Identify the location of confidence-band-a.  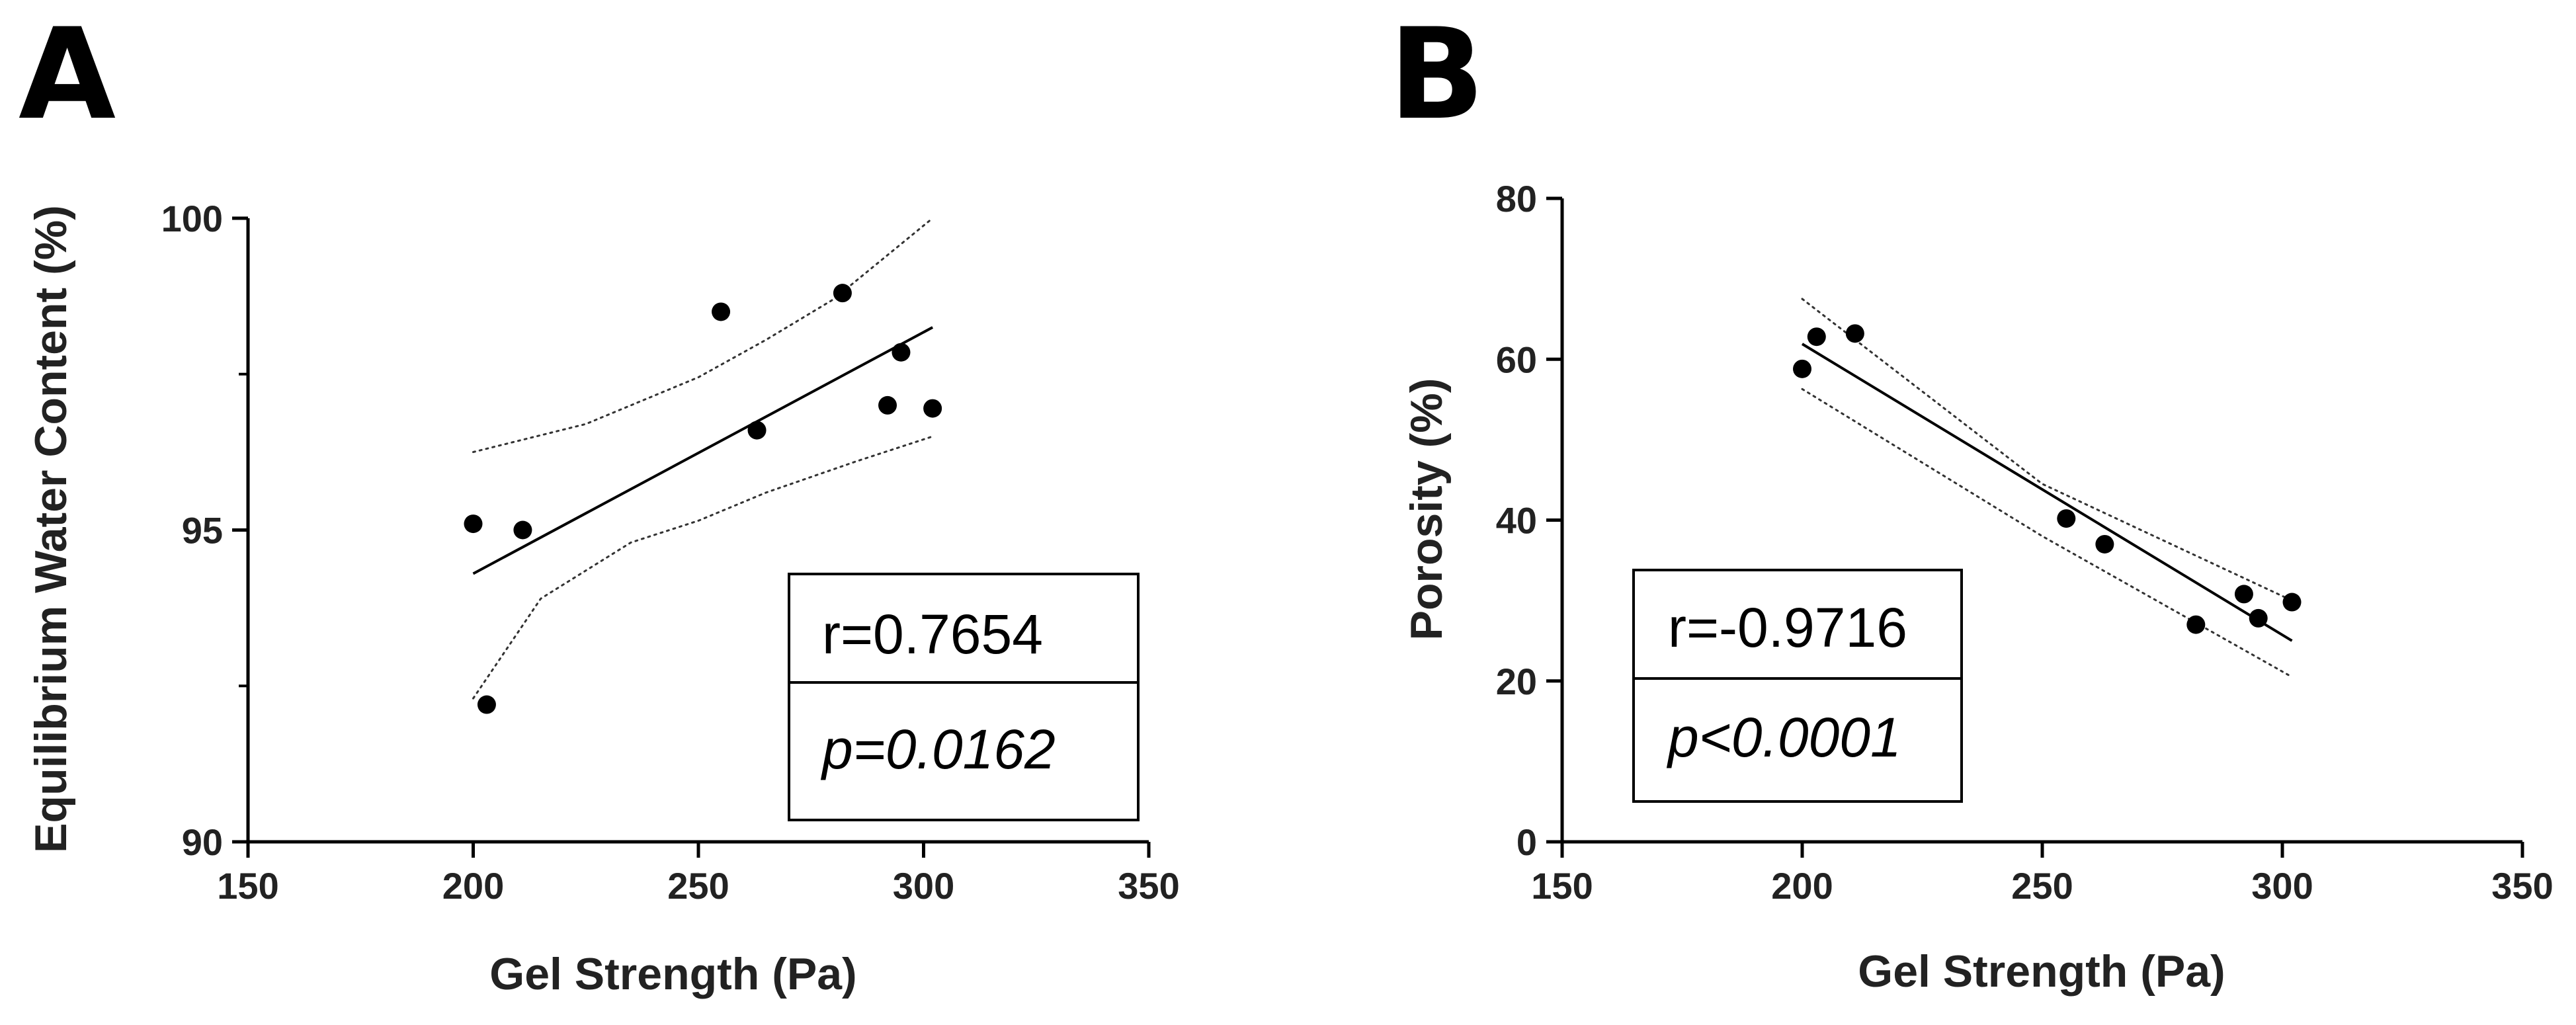
(703, 458).